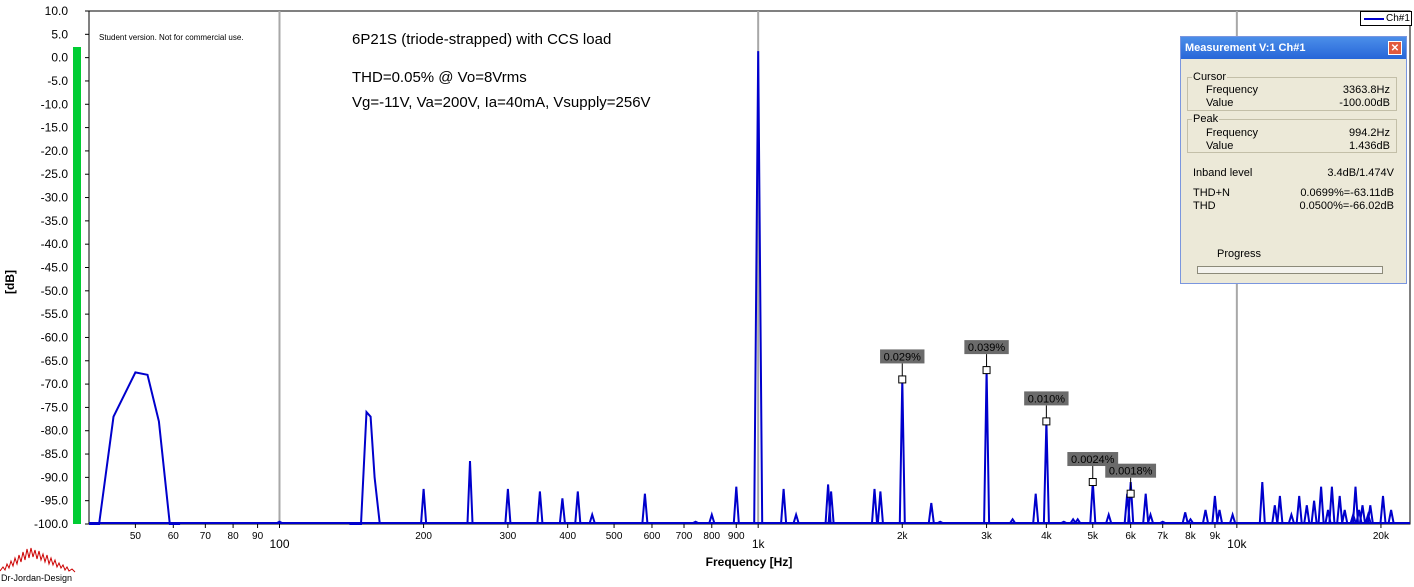 The height and width of the screenshot is (587, 1414). I want to click on logo-text: Dr-Jordan-Design, so click(37, 578).